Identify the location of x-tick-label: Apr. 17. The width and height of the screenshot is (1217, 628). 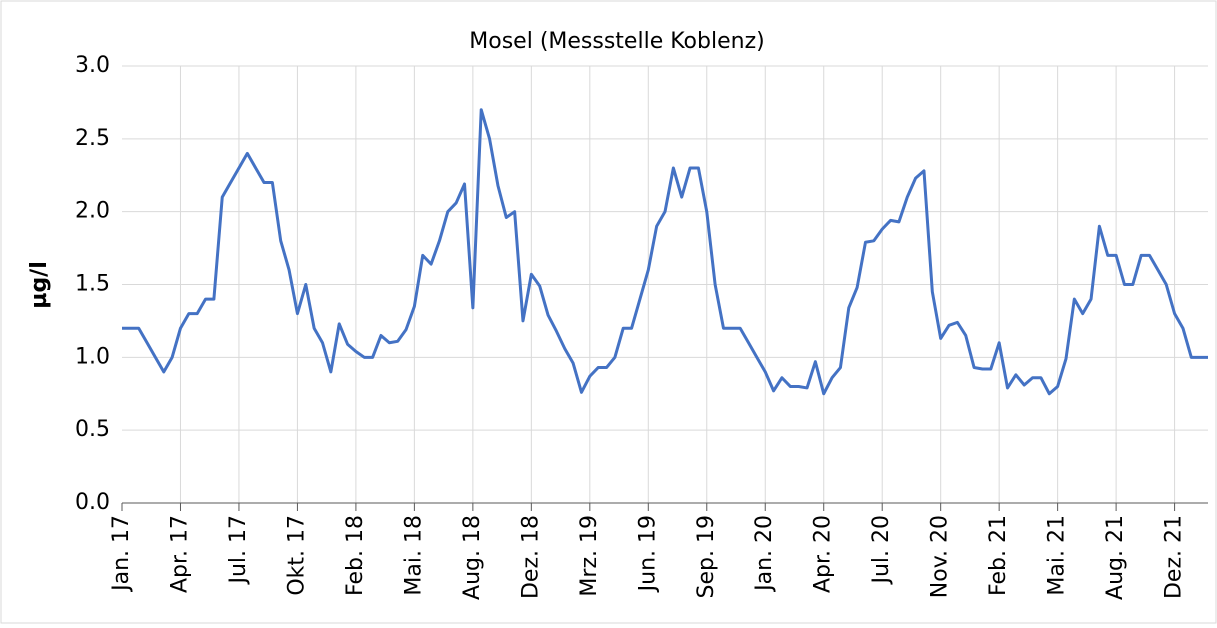
(179, 554).